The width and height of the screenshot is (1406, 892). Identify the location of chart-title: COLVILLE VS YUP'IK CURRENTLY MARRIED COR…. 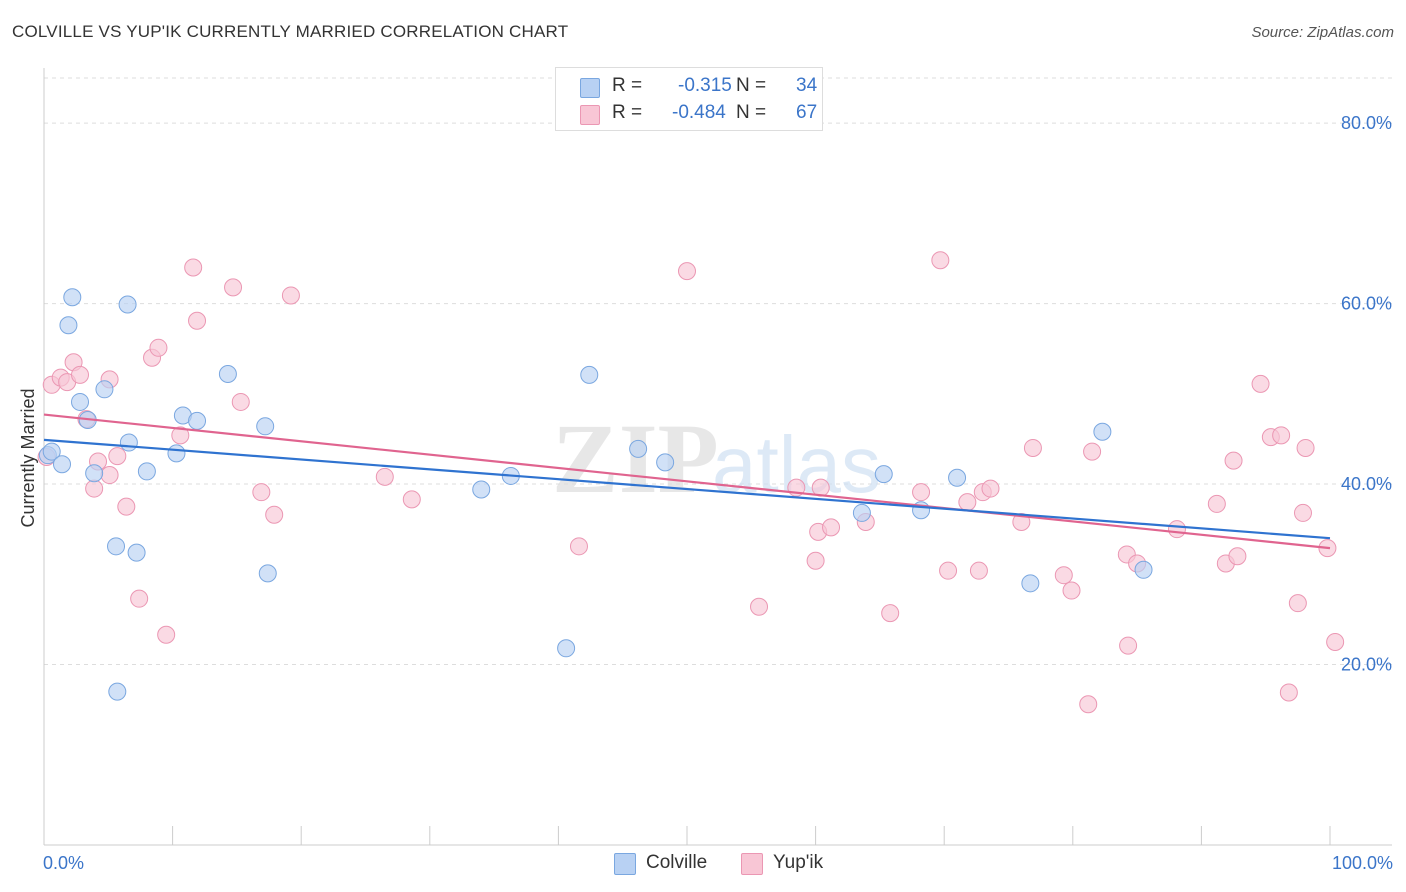
(290, 31).